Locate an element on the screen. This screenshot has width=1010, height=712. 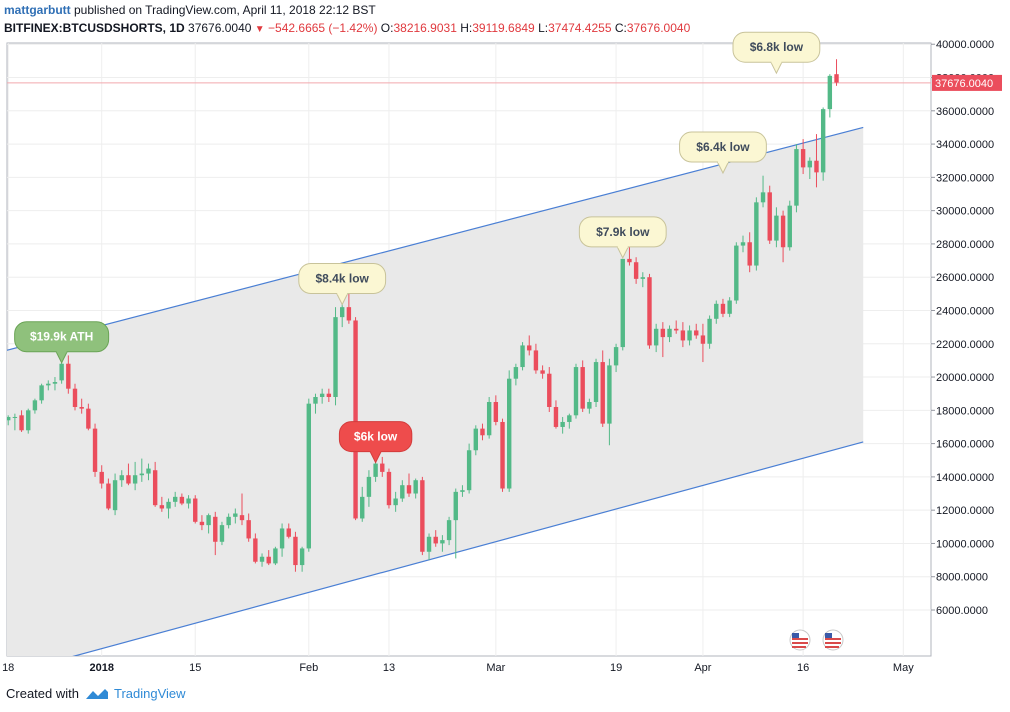
y-tick-label: 10000.0000 is located at coordinates (965, 544).